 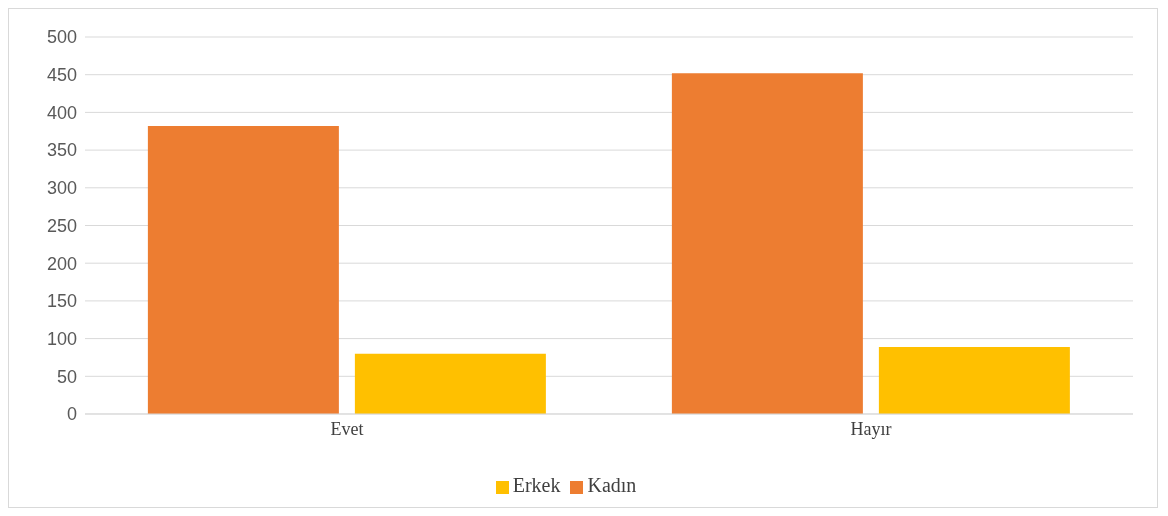 What do you see at coordinates (61, 225) in the screenshot?
I see `y-tick-label: 250` at bounding box center [61, 225].